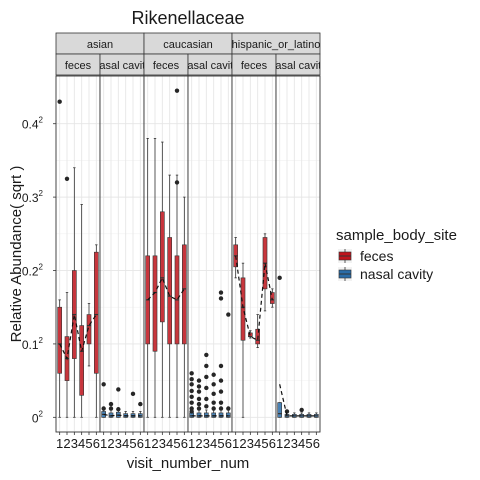  I want to click on y-axis-label: Relative Abundance( sqrt ), so click(16, 254).